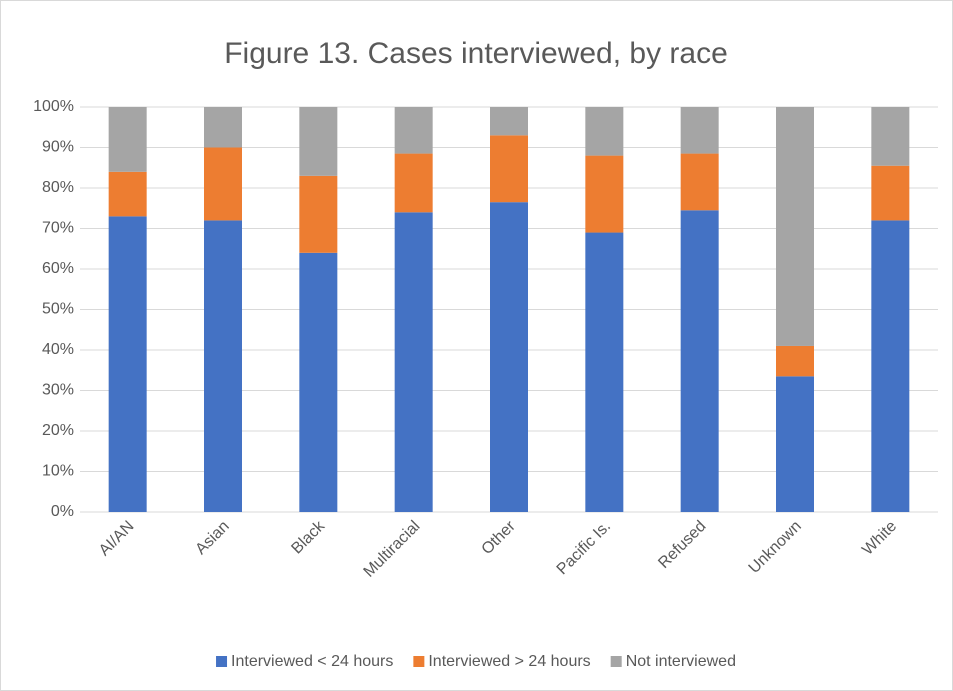  What do you see at coordinates (509, 661) in the screenshot?
I see `legend-label: Interviewed > 24 hours` at bounding box center [509, 661].